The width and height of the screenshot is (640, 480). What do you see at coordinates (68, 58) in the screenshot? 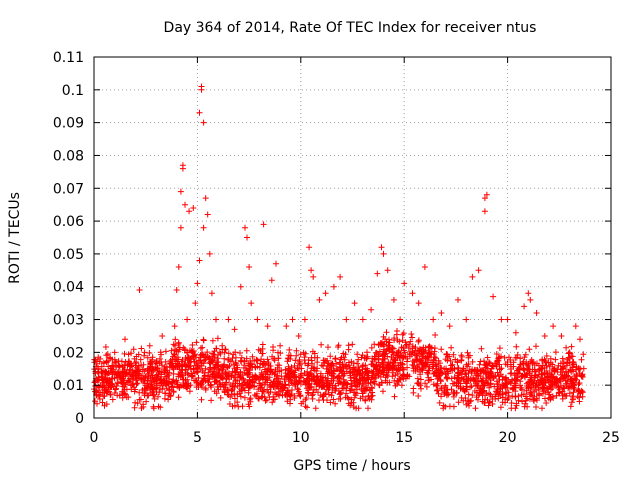
I see `y-tick-label: 0.11` at bounding box center [68, 58].